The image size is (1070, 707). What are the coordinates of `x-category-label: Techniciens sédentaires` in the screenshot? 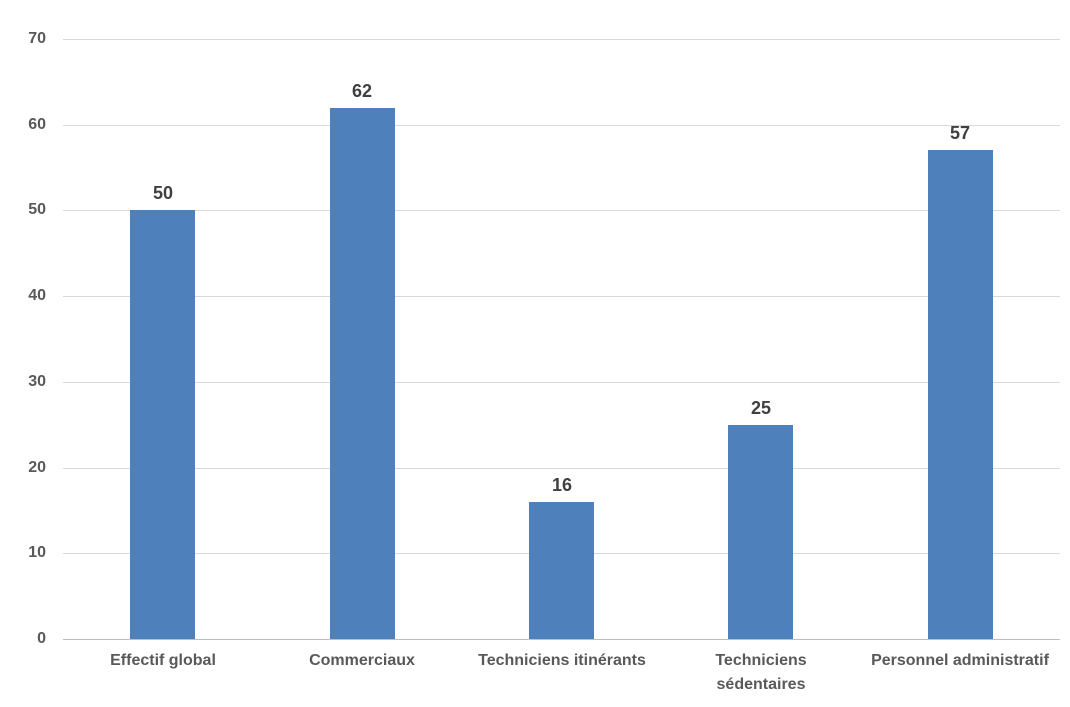 It's located at (761, 672).